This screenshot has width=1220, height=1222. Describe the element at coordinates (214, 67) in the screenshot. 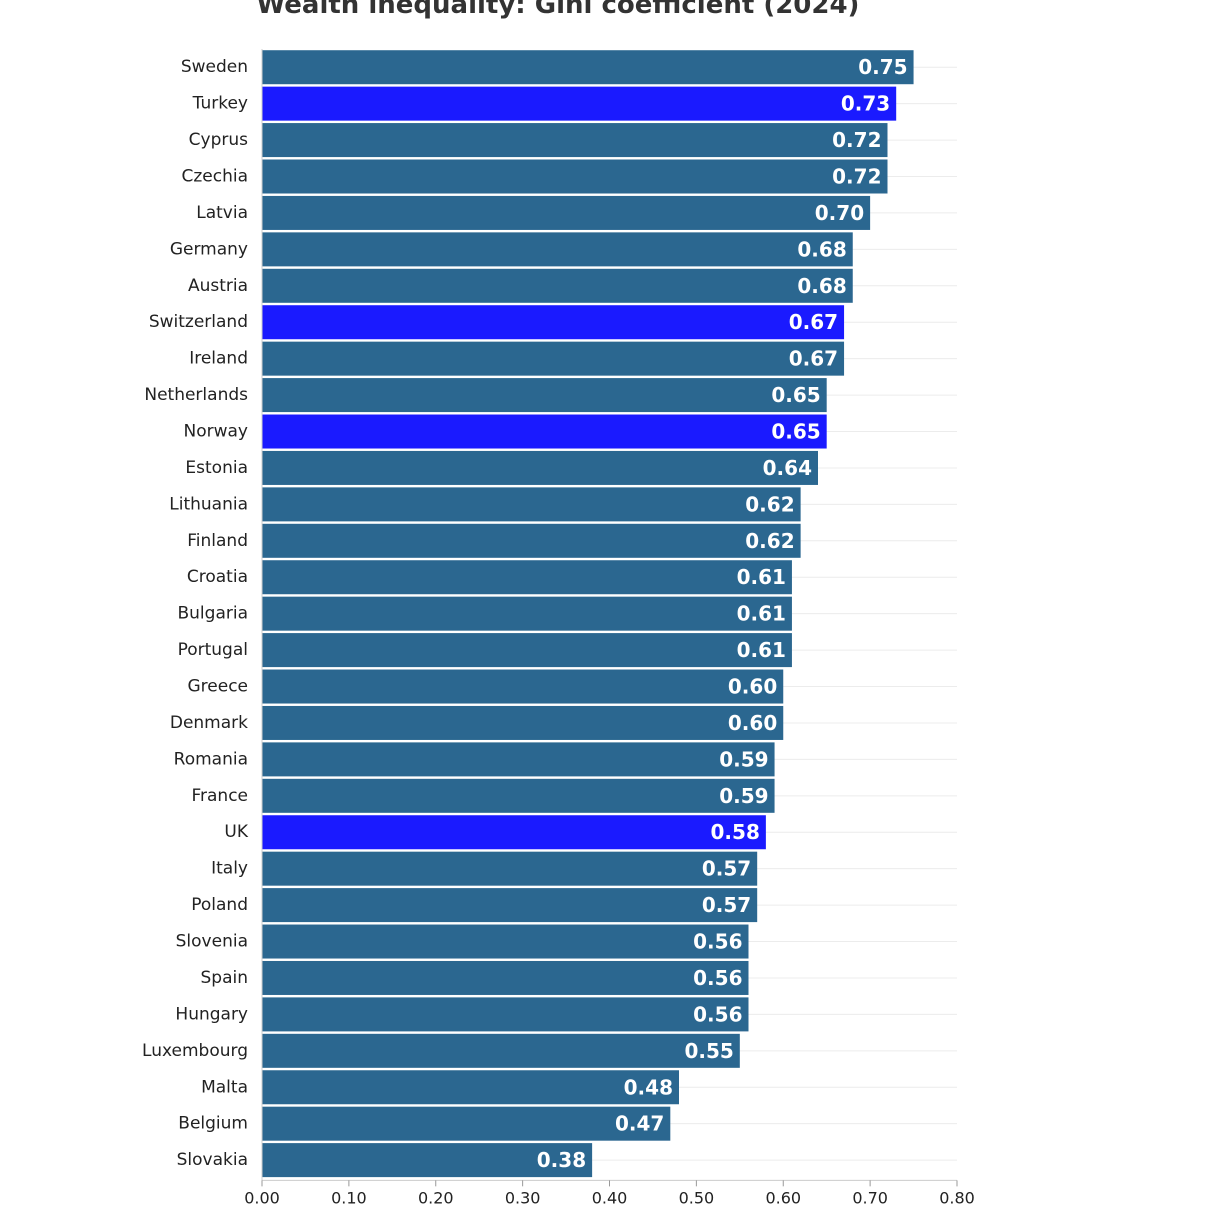

I see `category-label: Sweden` at that location.